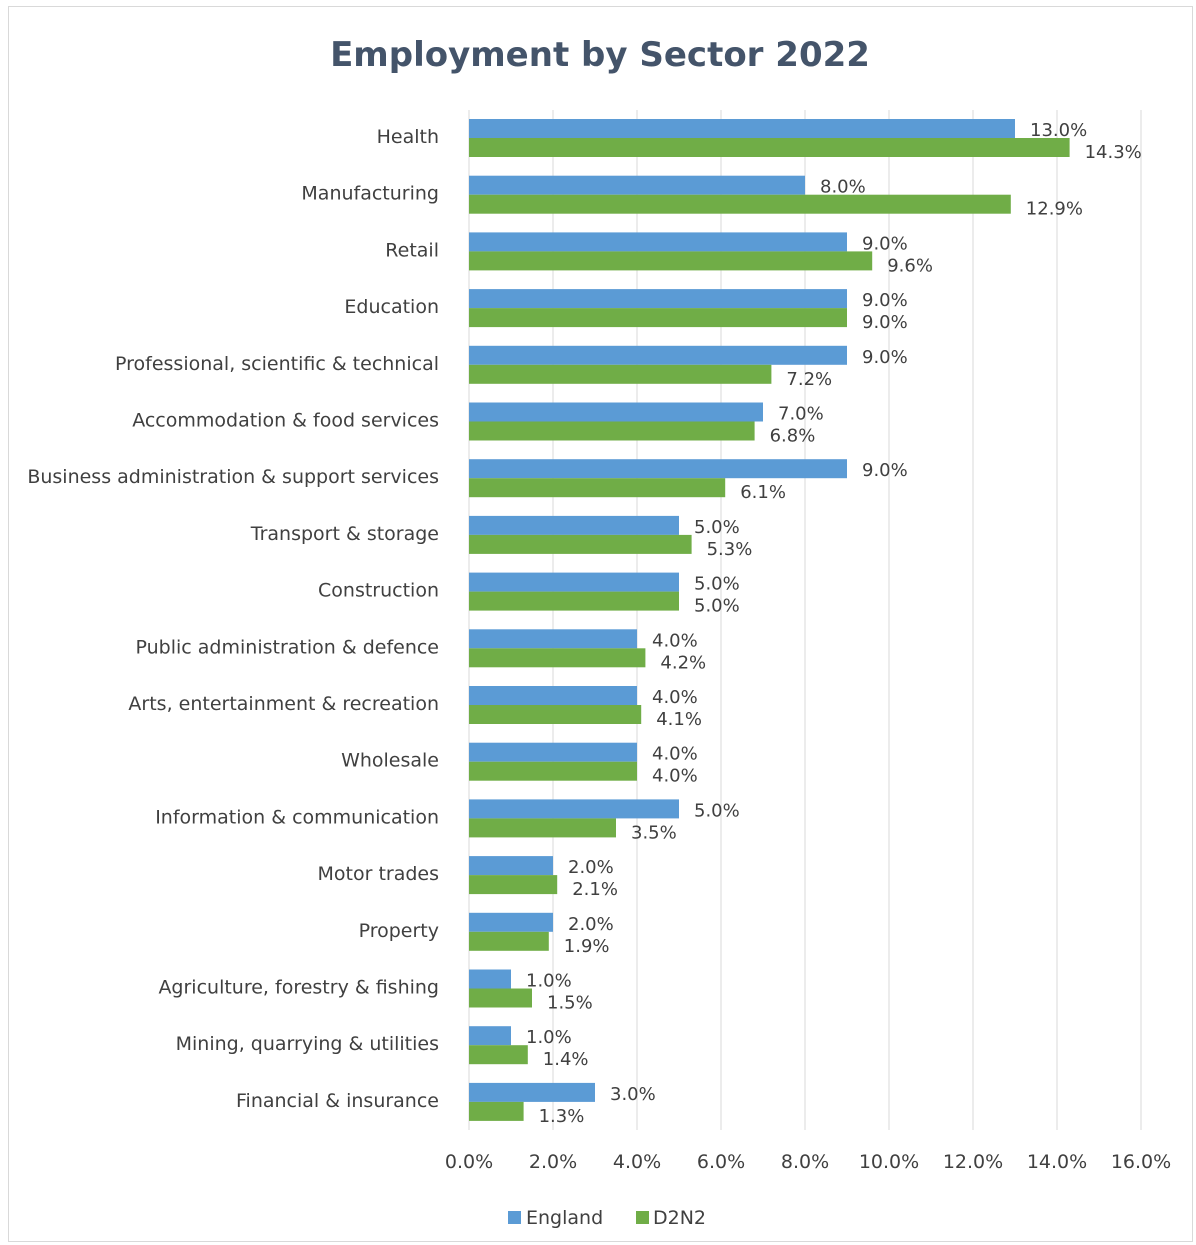 The width and height of the screenshot is (1196, 1245). What do you see at coordinates (721, 1162) in the screenshot?
I see `x-tick-label: 6.0%` at bounding box center [721, 1162].